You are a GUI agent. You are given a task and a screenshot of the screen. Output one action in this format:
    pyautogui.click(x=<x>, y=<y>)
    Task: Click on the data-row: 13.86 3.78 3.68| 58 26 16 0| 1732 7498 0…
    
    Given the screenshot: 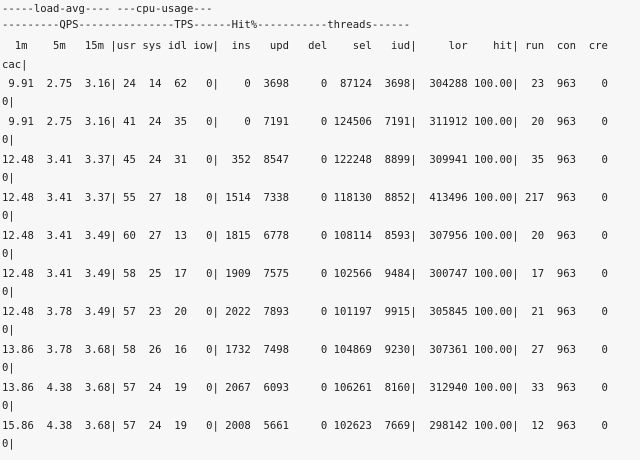 What is the action you would take?
    pyautogui.click(x=305, y=350)
    